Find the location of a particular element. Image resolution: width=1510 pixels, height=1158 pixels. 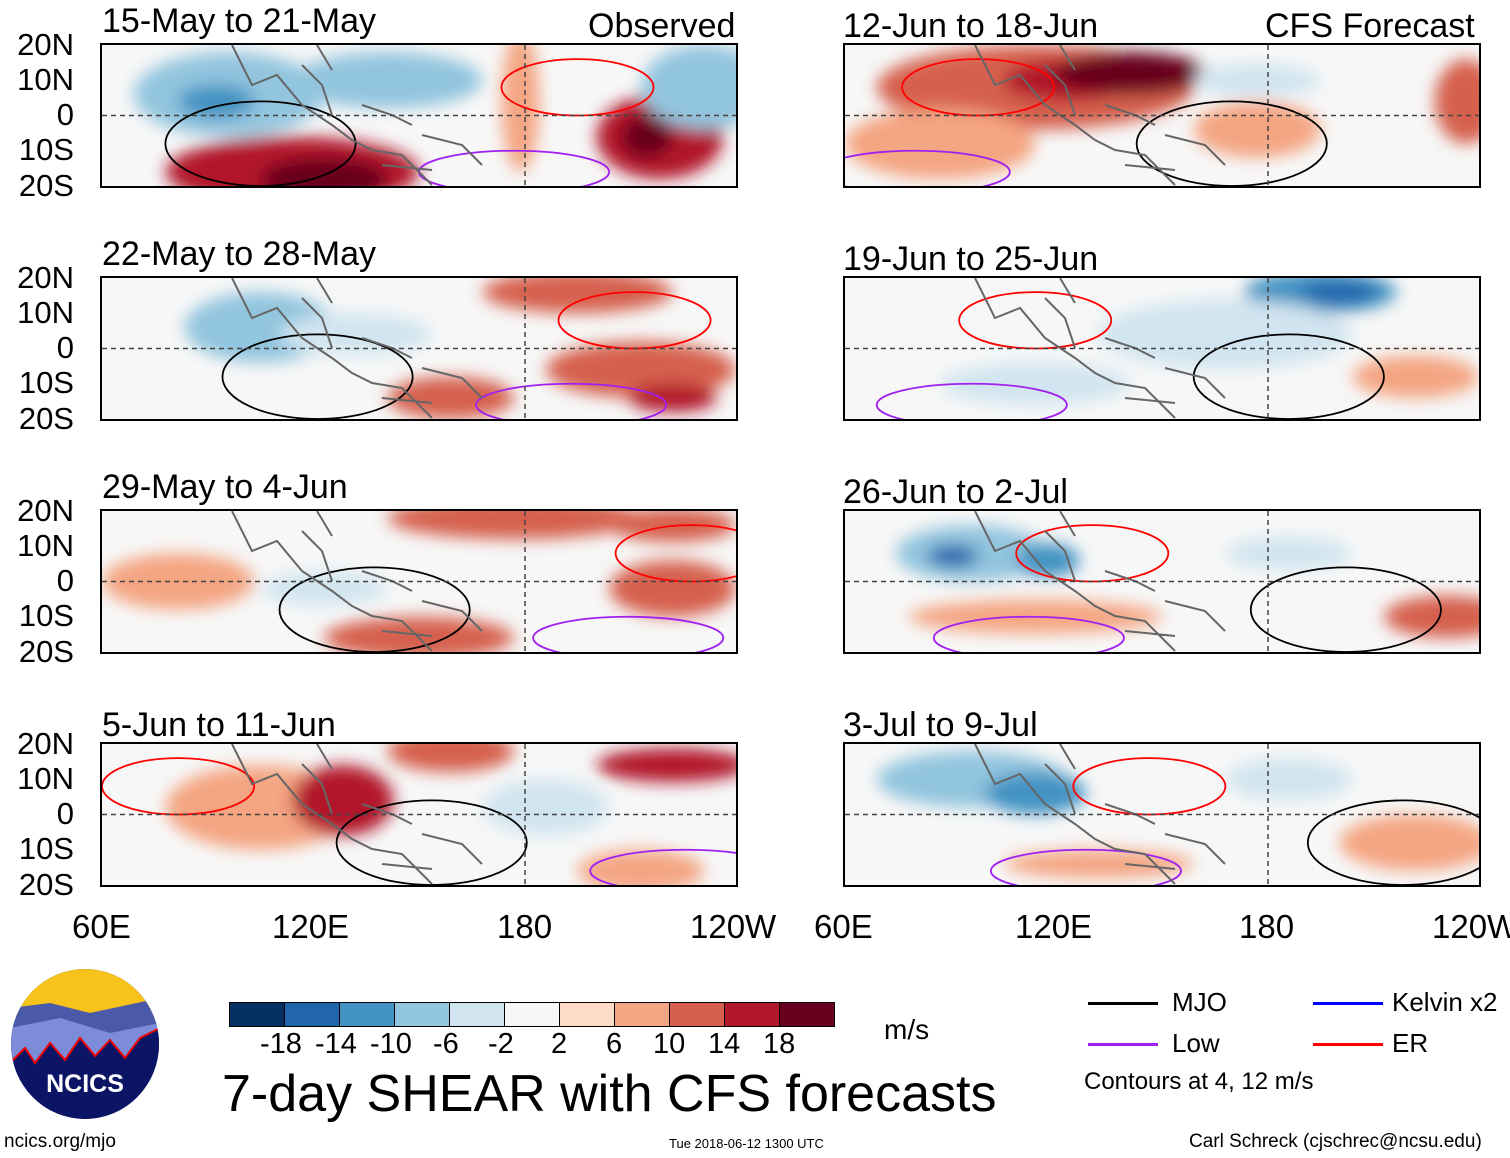

units-label: m/s is located at coordinates (907, 1029).